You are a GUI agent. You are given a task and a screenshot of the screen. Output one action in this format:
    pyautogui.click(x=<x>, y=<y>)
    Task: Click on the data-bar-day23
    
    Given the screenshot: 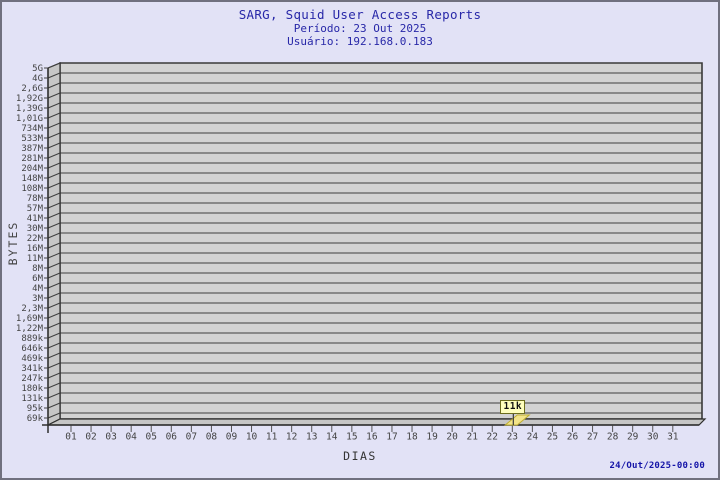 What is the action you would take?
    pyautogui.click(x=517, y=419)
    